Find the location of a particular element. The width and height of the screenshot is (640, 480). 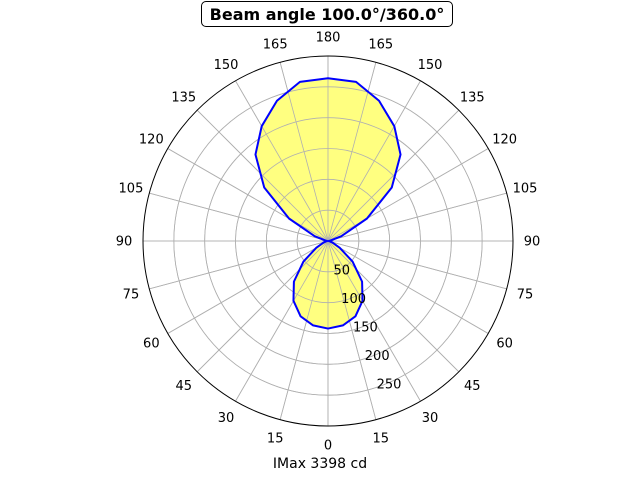

angular-gridline-315-overlay is located at coordinates (262, 306).